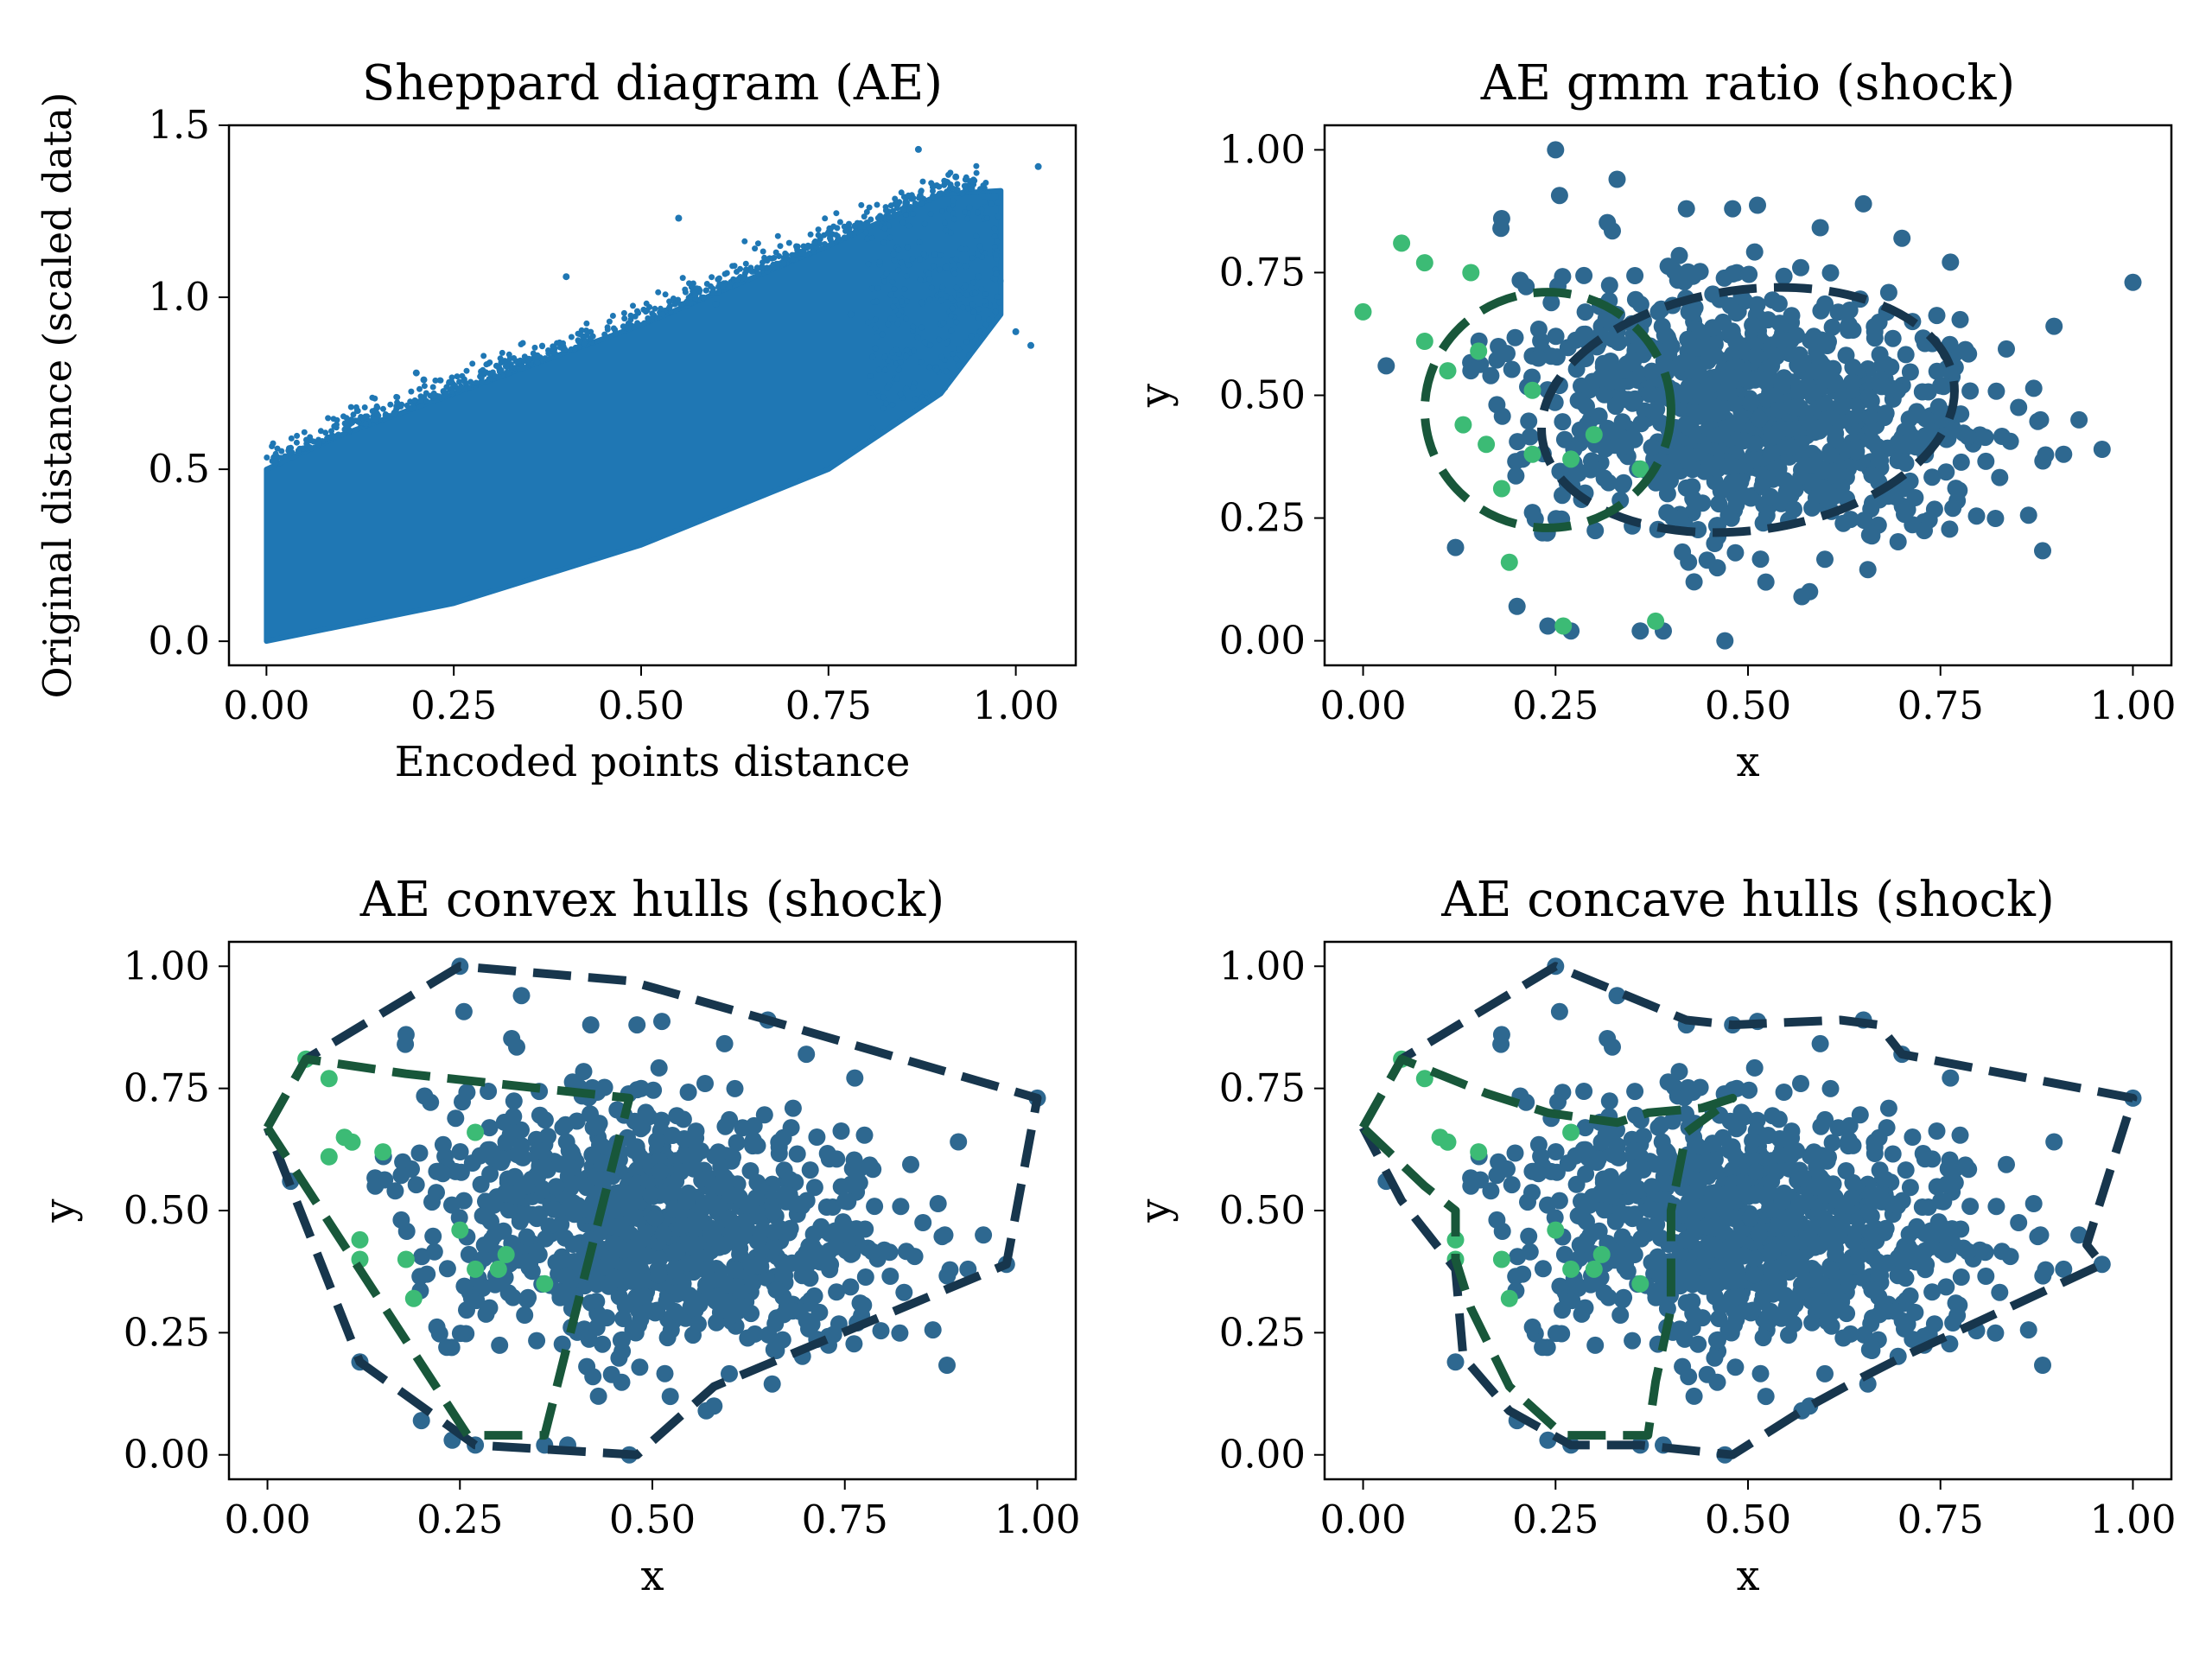  Describe the element at coordinates (179, 469) in the screenshot. I see `y-tick-label: 0.5` at that location.